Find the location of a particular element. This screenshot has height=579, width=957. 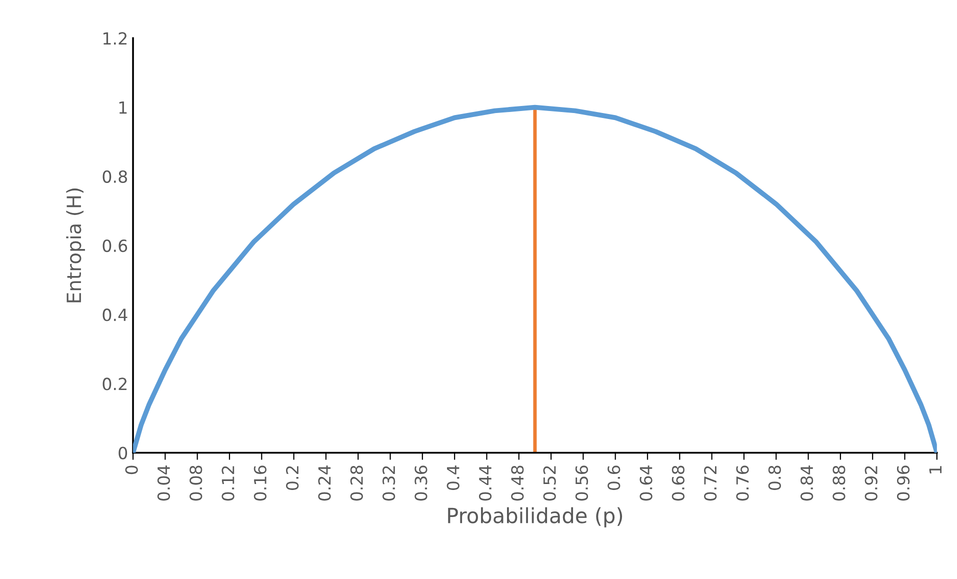

x-tick-label: 0.52 is located at coordinates (549, 483).